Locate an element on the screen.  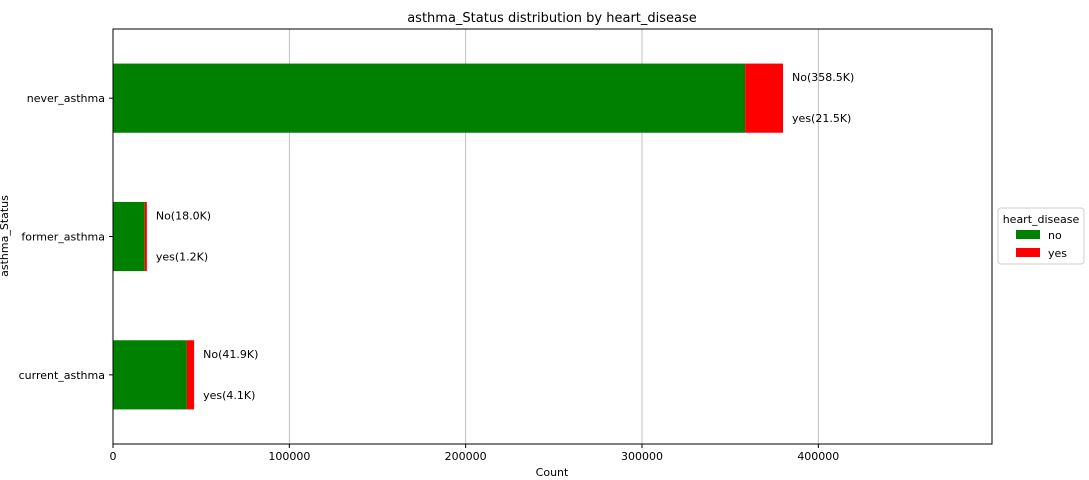
legend-label-yes: yes is located at coordinates (1057, 253).